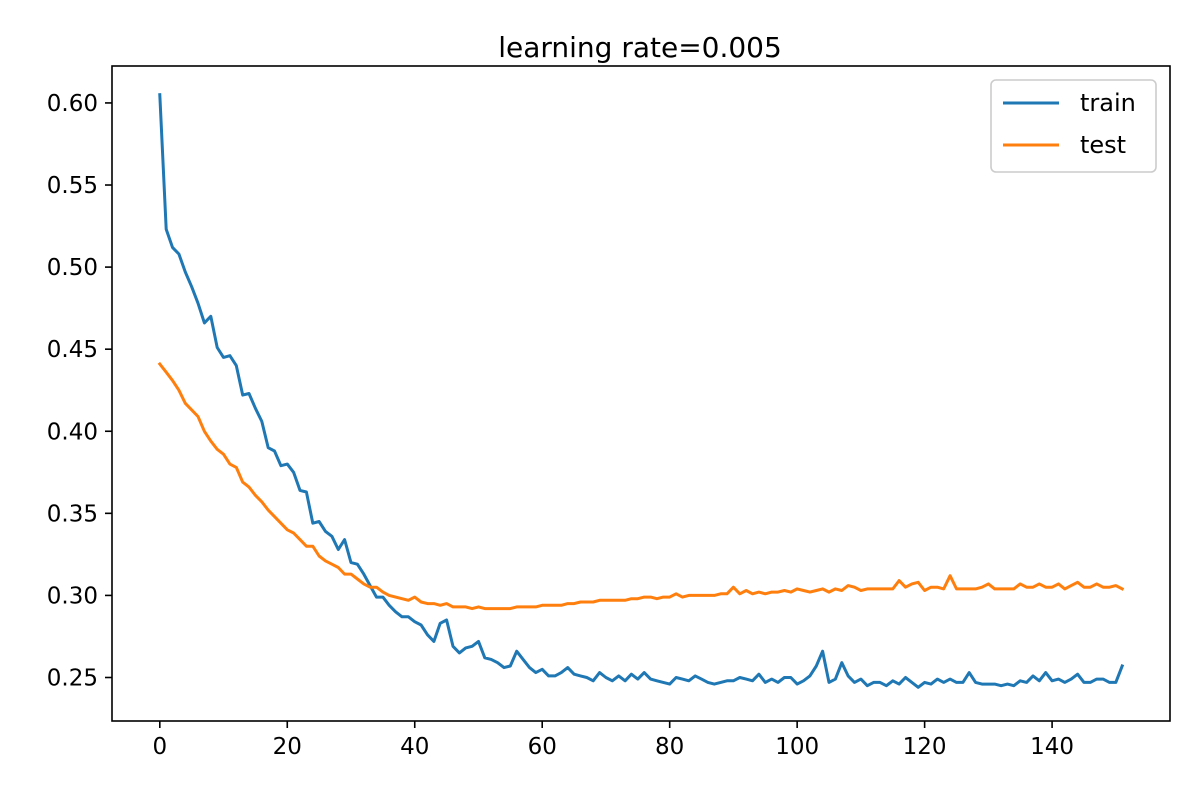 This screenshot has width=1200, height=800. What do you see at coordinates (72, 432) in the screenshot?
I see `y-tick-label: 0.40` at bounding box center [72, 432].